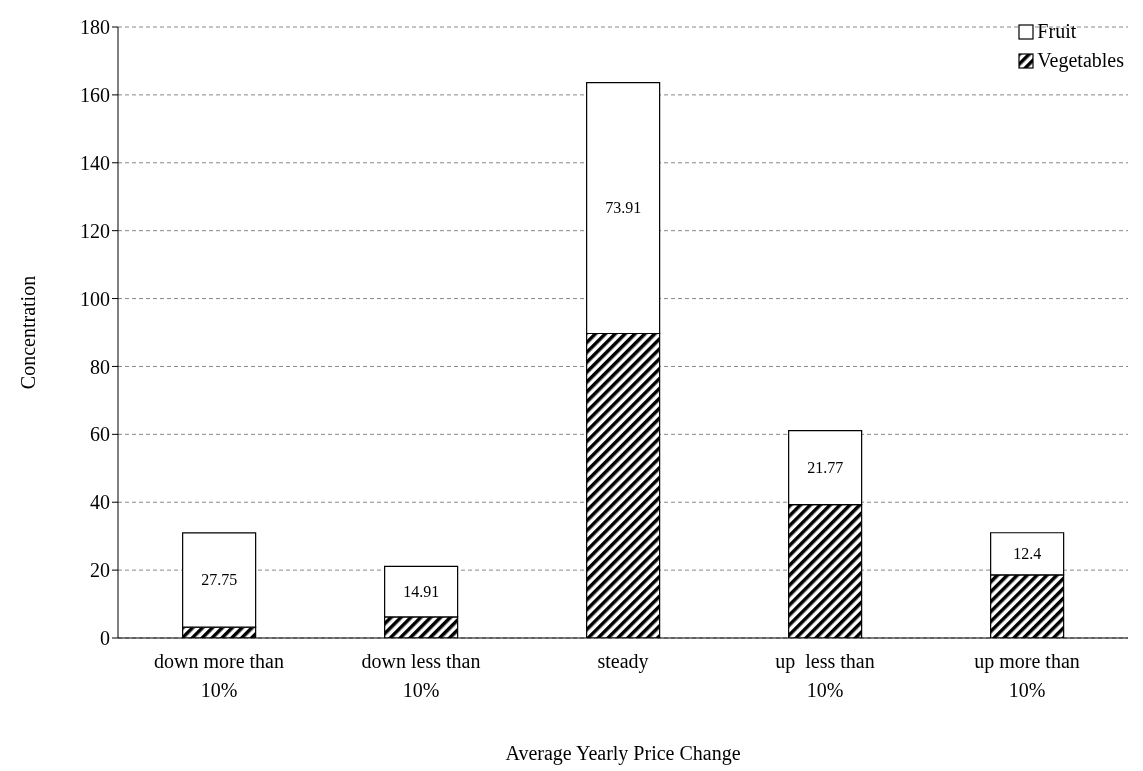 Image resolution: width=1143 pixels, height=771 pixels. Describe the element at coordinates (28, 332) in the screenshot. I see `y-axis-title: Concentration` at that location.